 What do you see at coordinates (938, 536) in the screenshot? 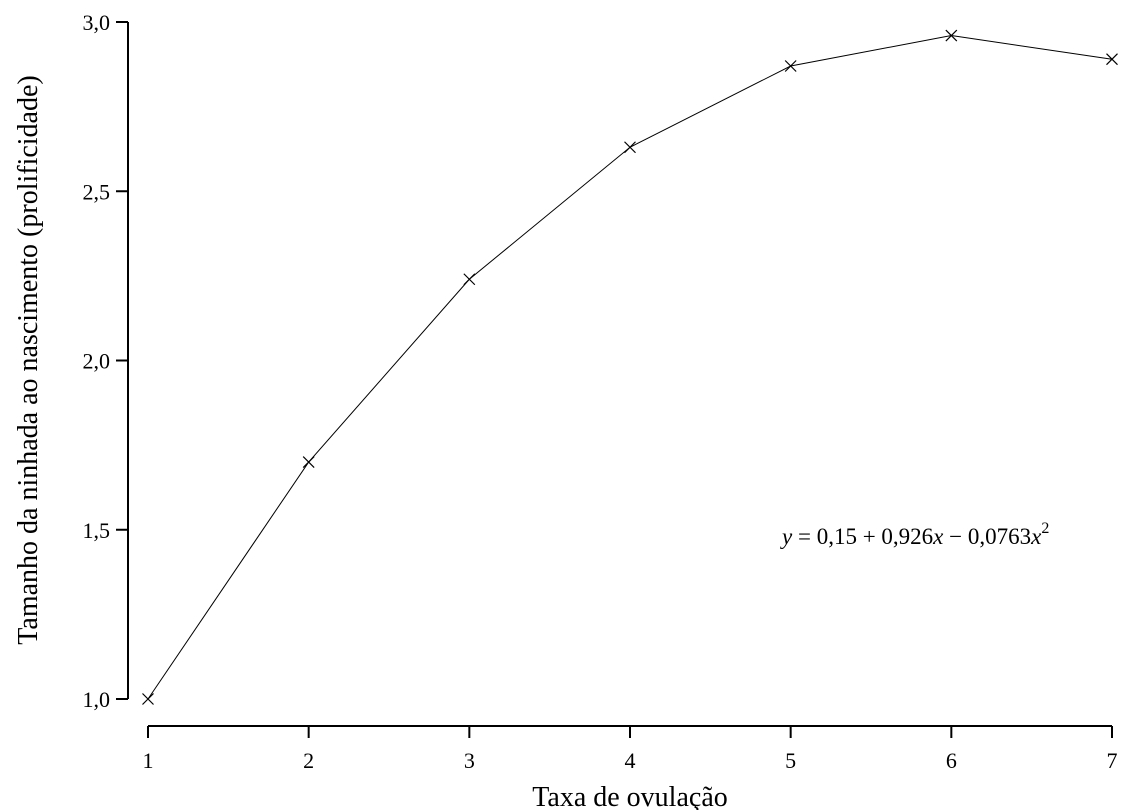
I see `equation-x-var-1: x` at bounding box center [938, 536].